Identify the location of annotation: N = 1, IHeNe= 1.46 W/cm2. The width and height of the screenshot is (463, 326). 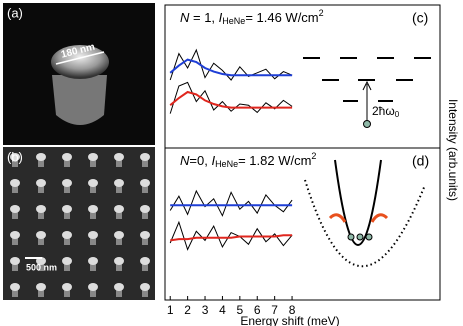
(252, 17).